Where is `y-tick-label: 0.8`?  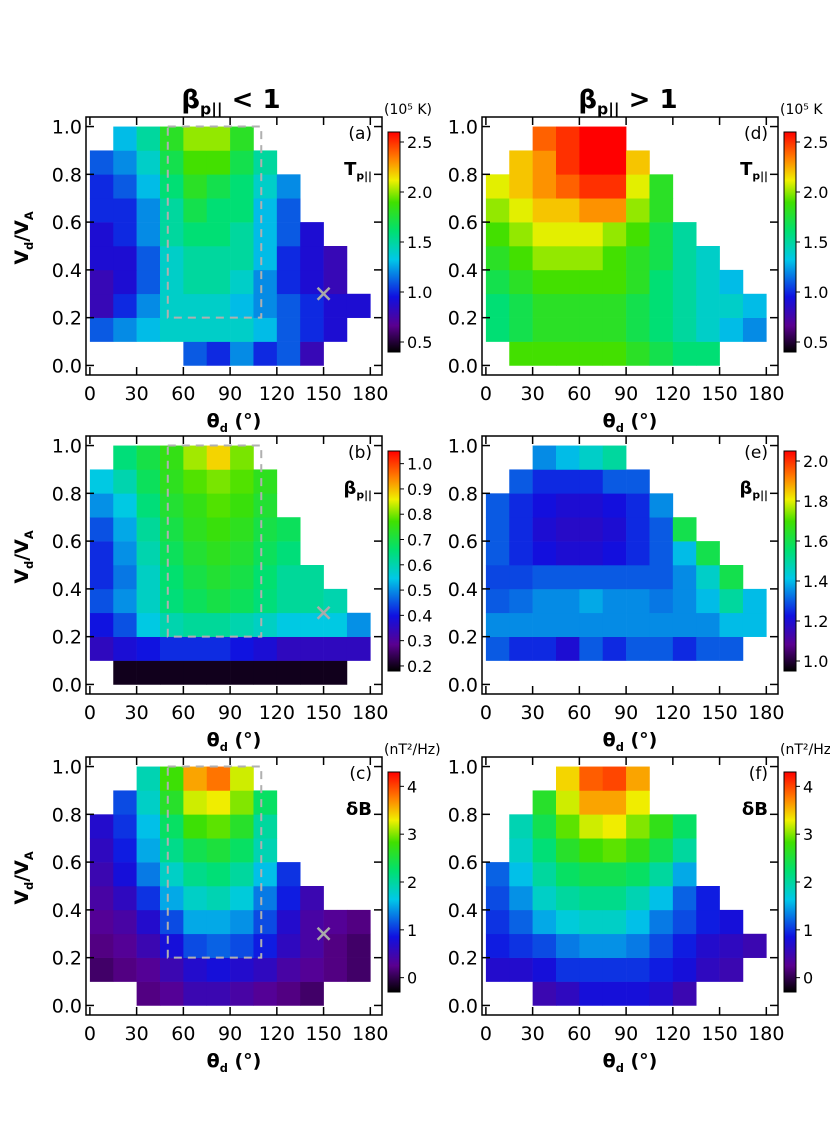 y-tick-label: 0.8 is located at coordinates (67, 815).